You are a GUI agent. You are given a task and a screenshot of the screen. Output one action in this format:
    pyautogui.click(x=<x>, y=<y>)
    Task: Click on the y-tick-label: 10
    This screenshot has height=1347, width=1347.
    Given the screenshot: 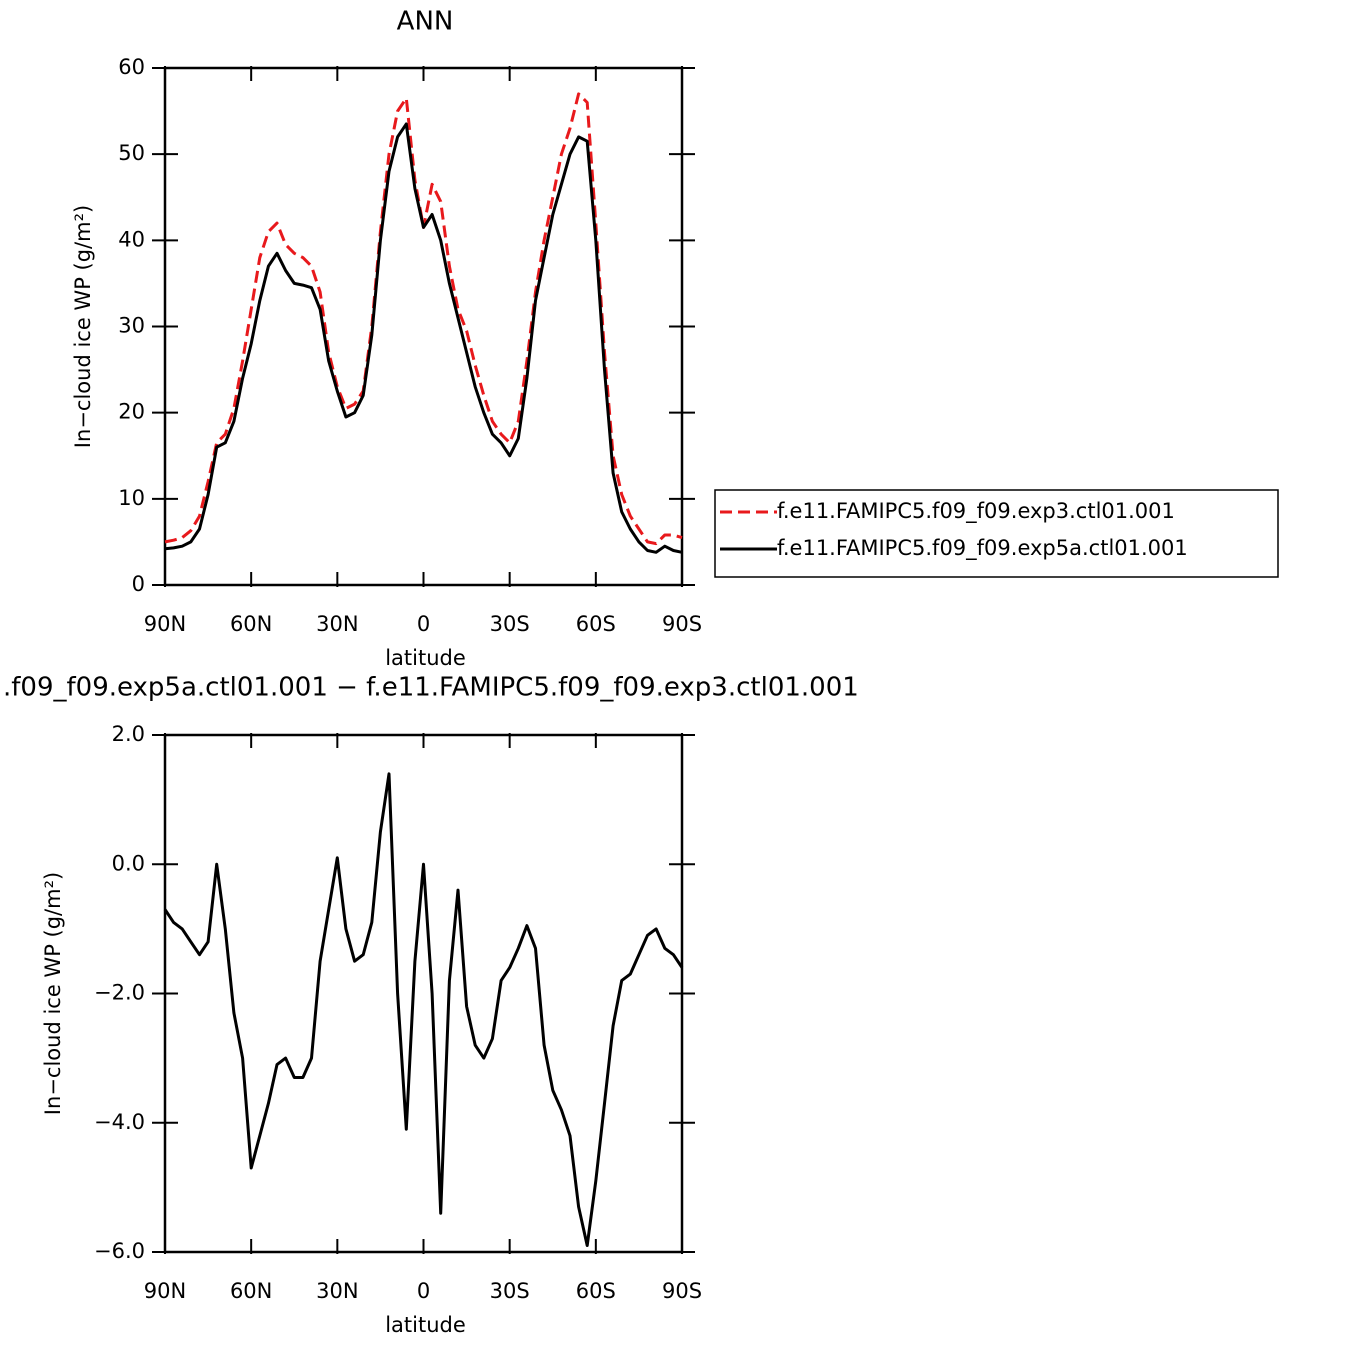 What is the action you would take?
    pyautogui.click(x=131, y=498)
    